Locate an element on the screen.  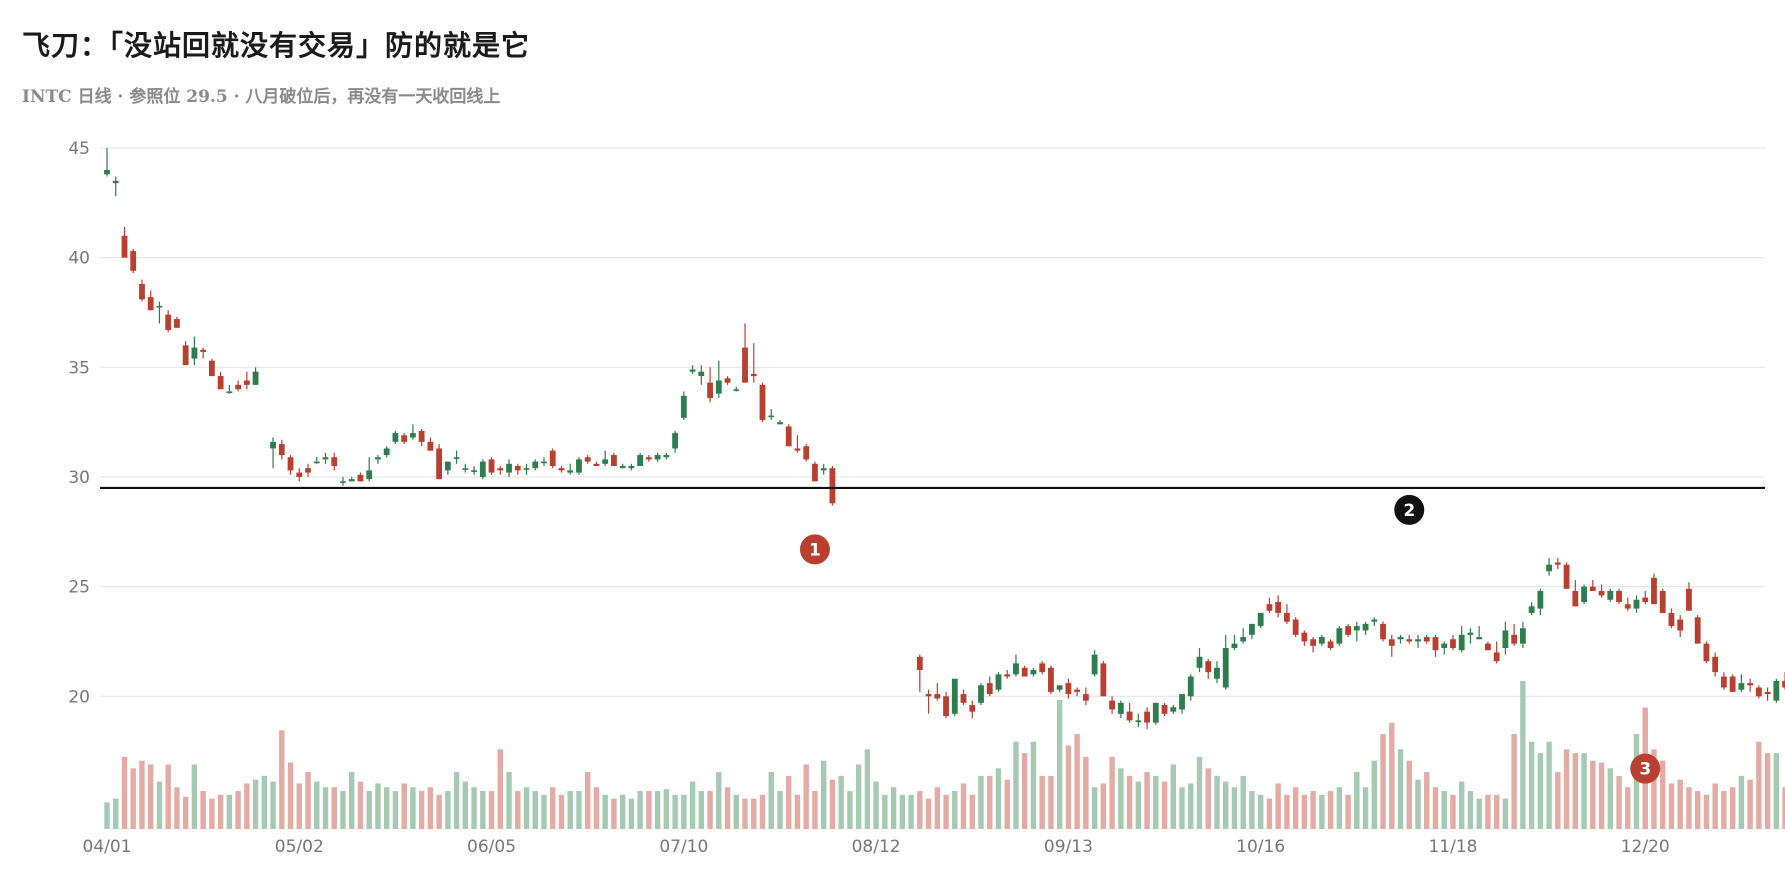
marker-1: 1 is located at coordinates (814, 549).